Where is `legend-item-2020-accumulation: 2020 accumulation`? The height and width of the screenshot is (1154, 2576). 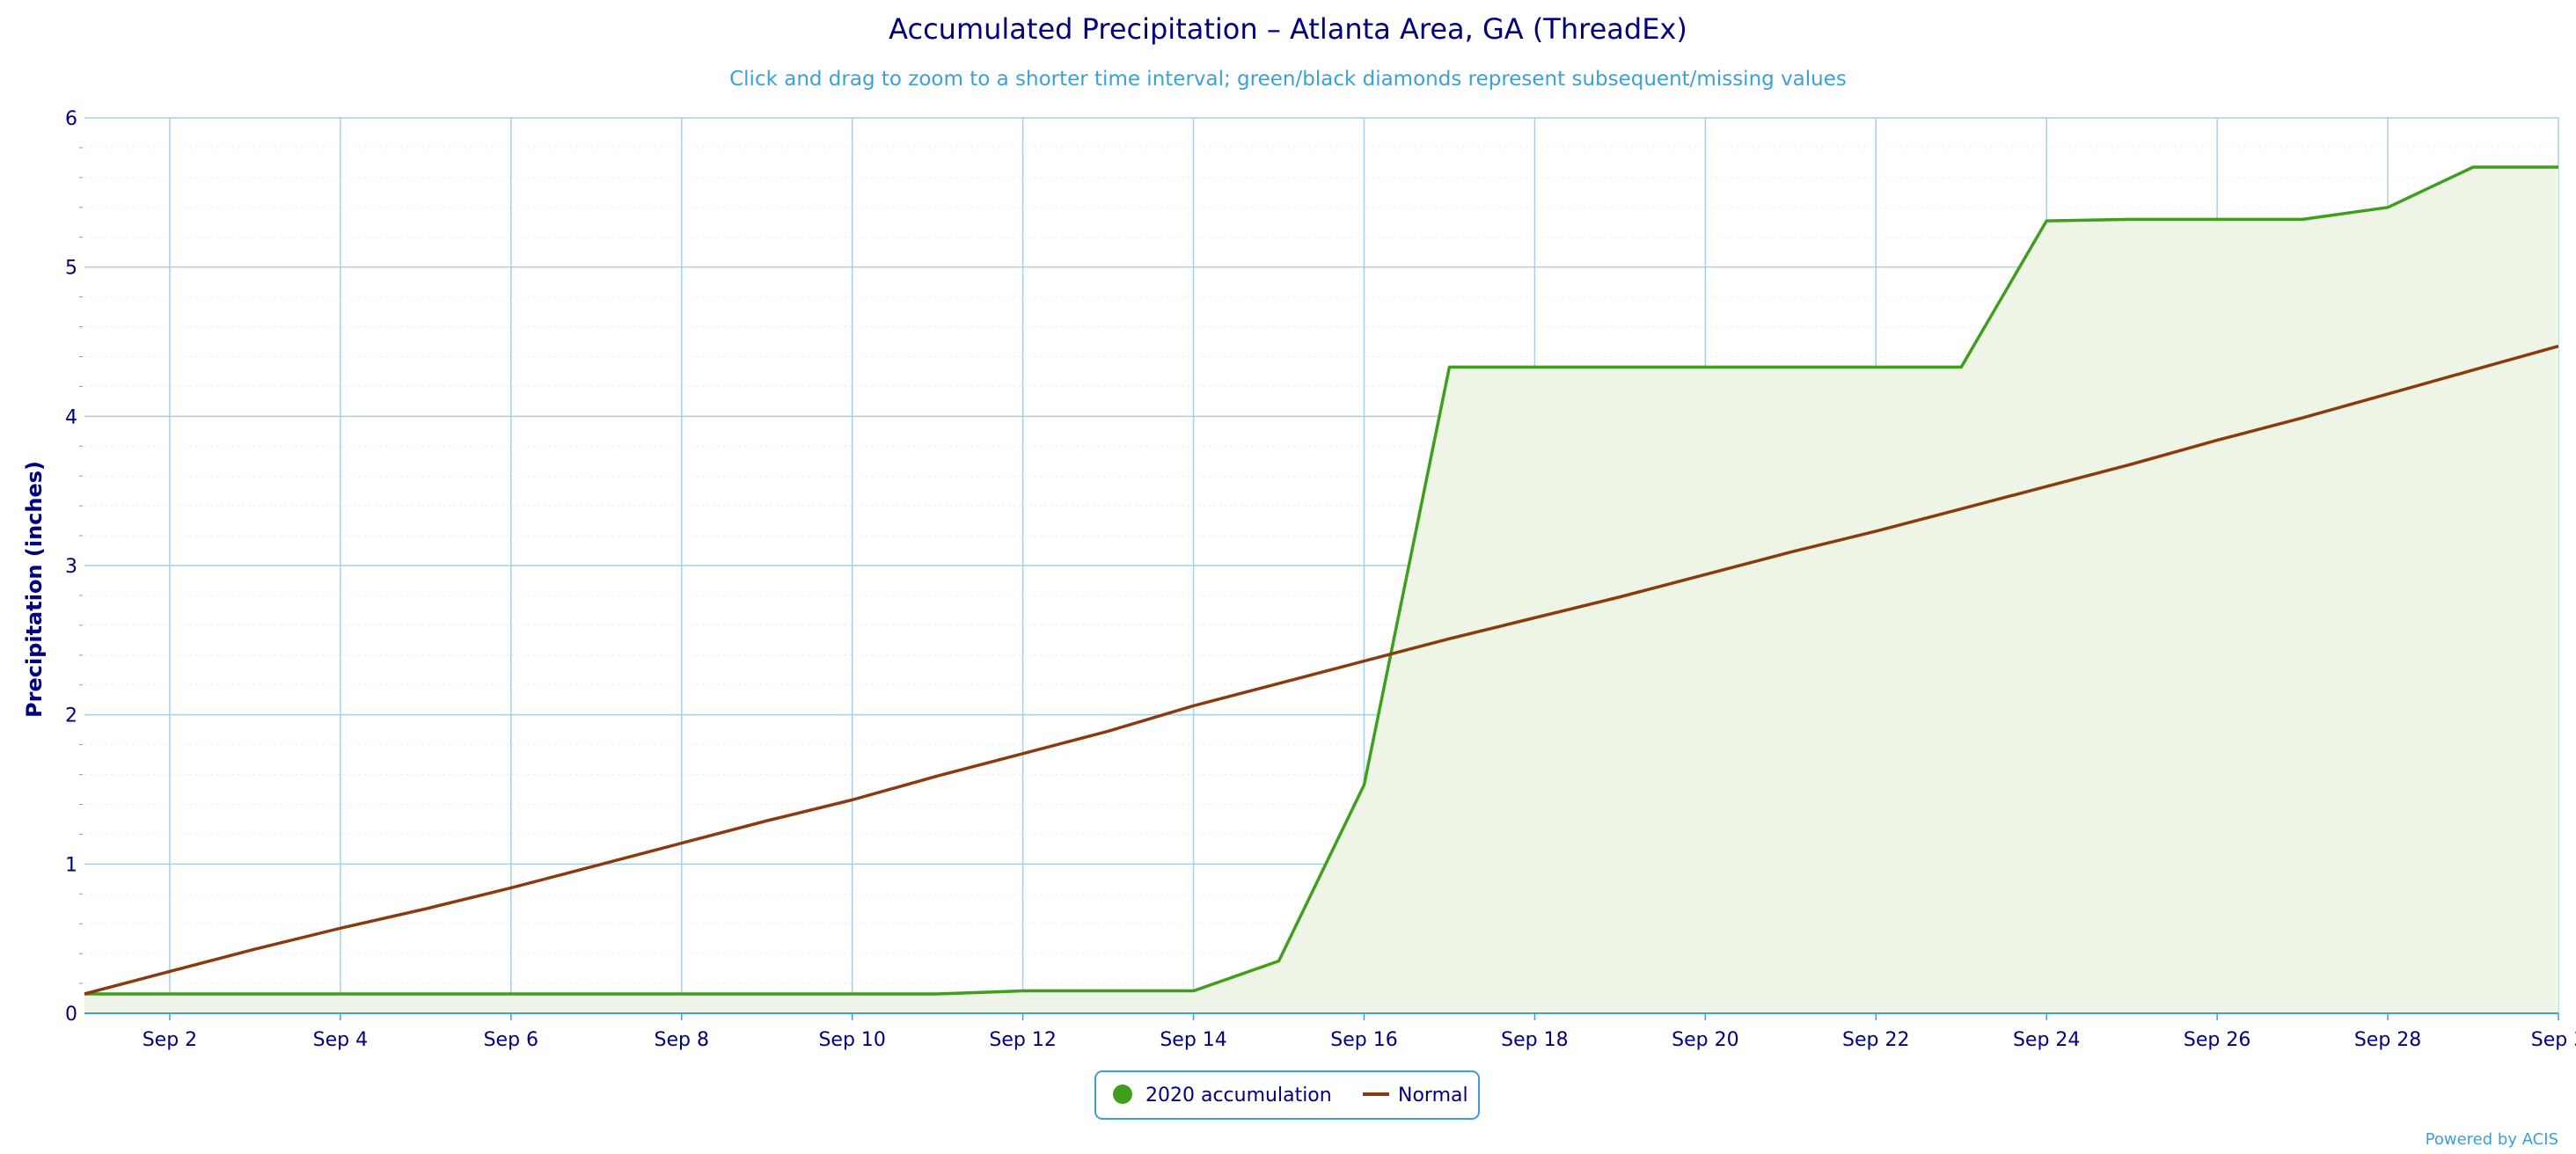
legend-item-2020-accumulation: 2020 accumulation is located at coordinates (1222, 1096).